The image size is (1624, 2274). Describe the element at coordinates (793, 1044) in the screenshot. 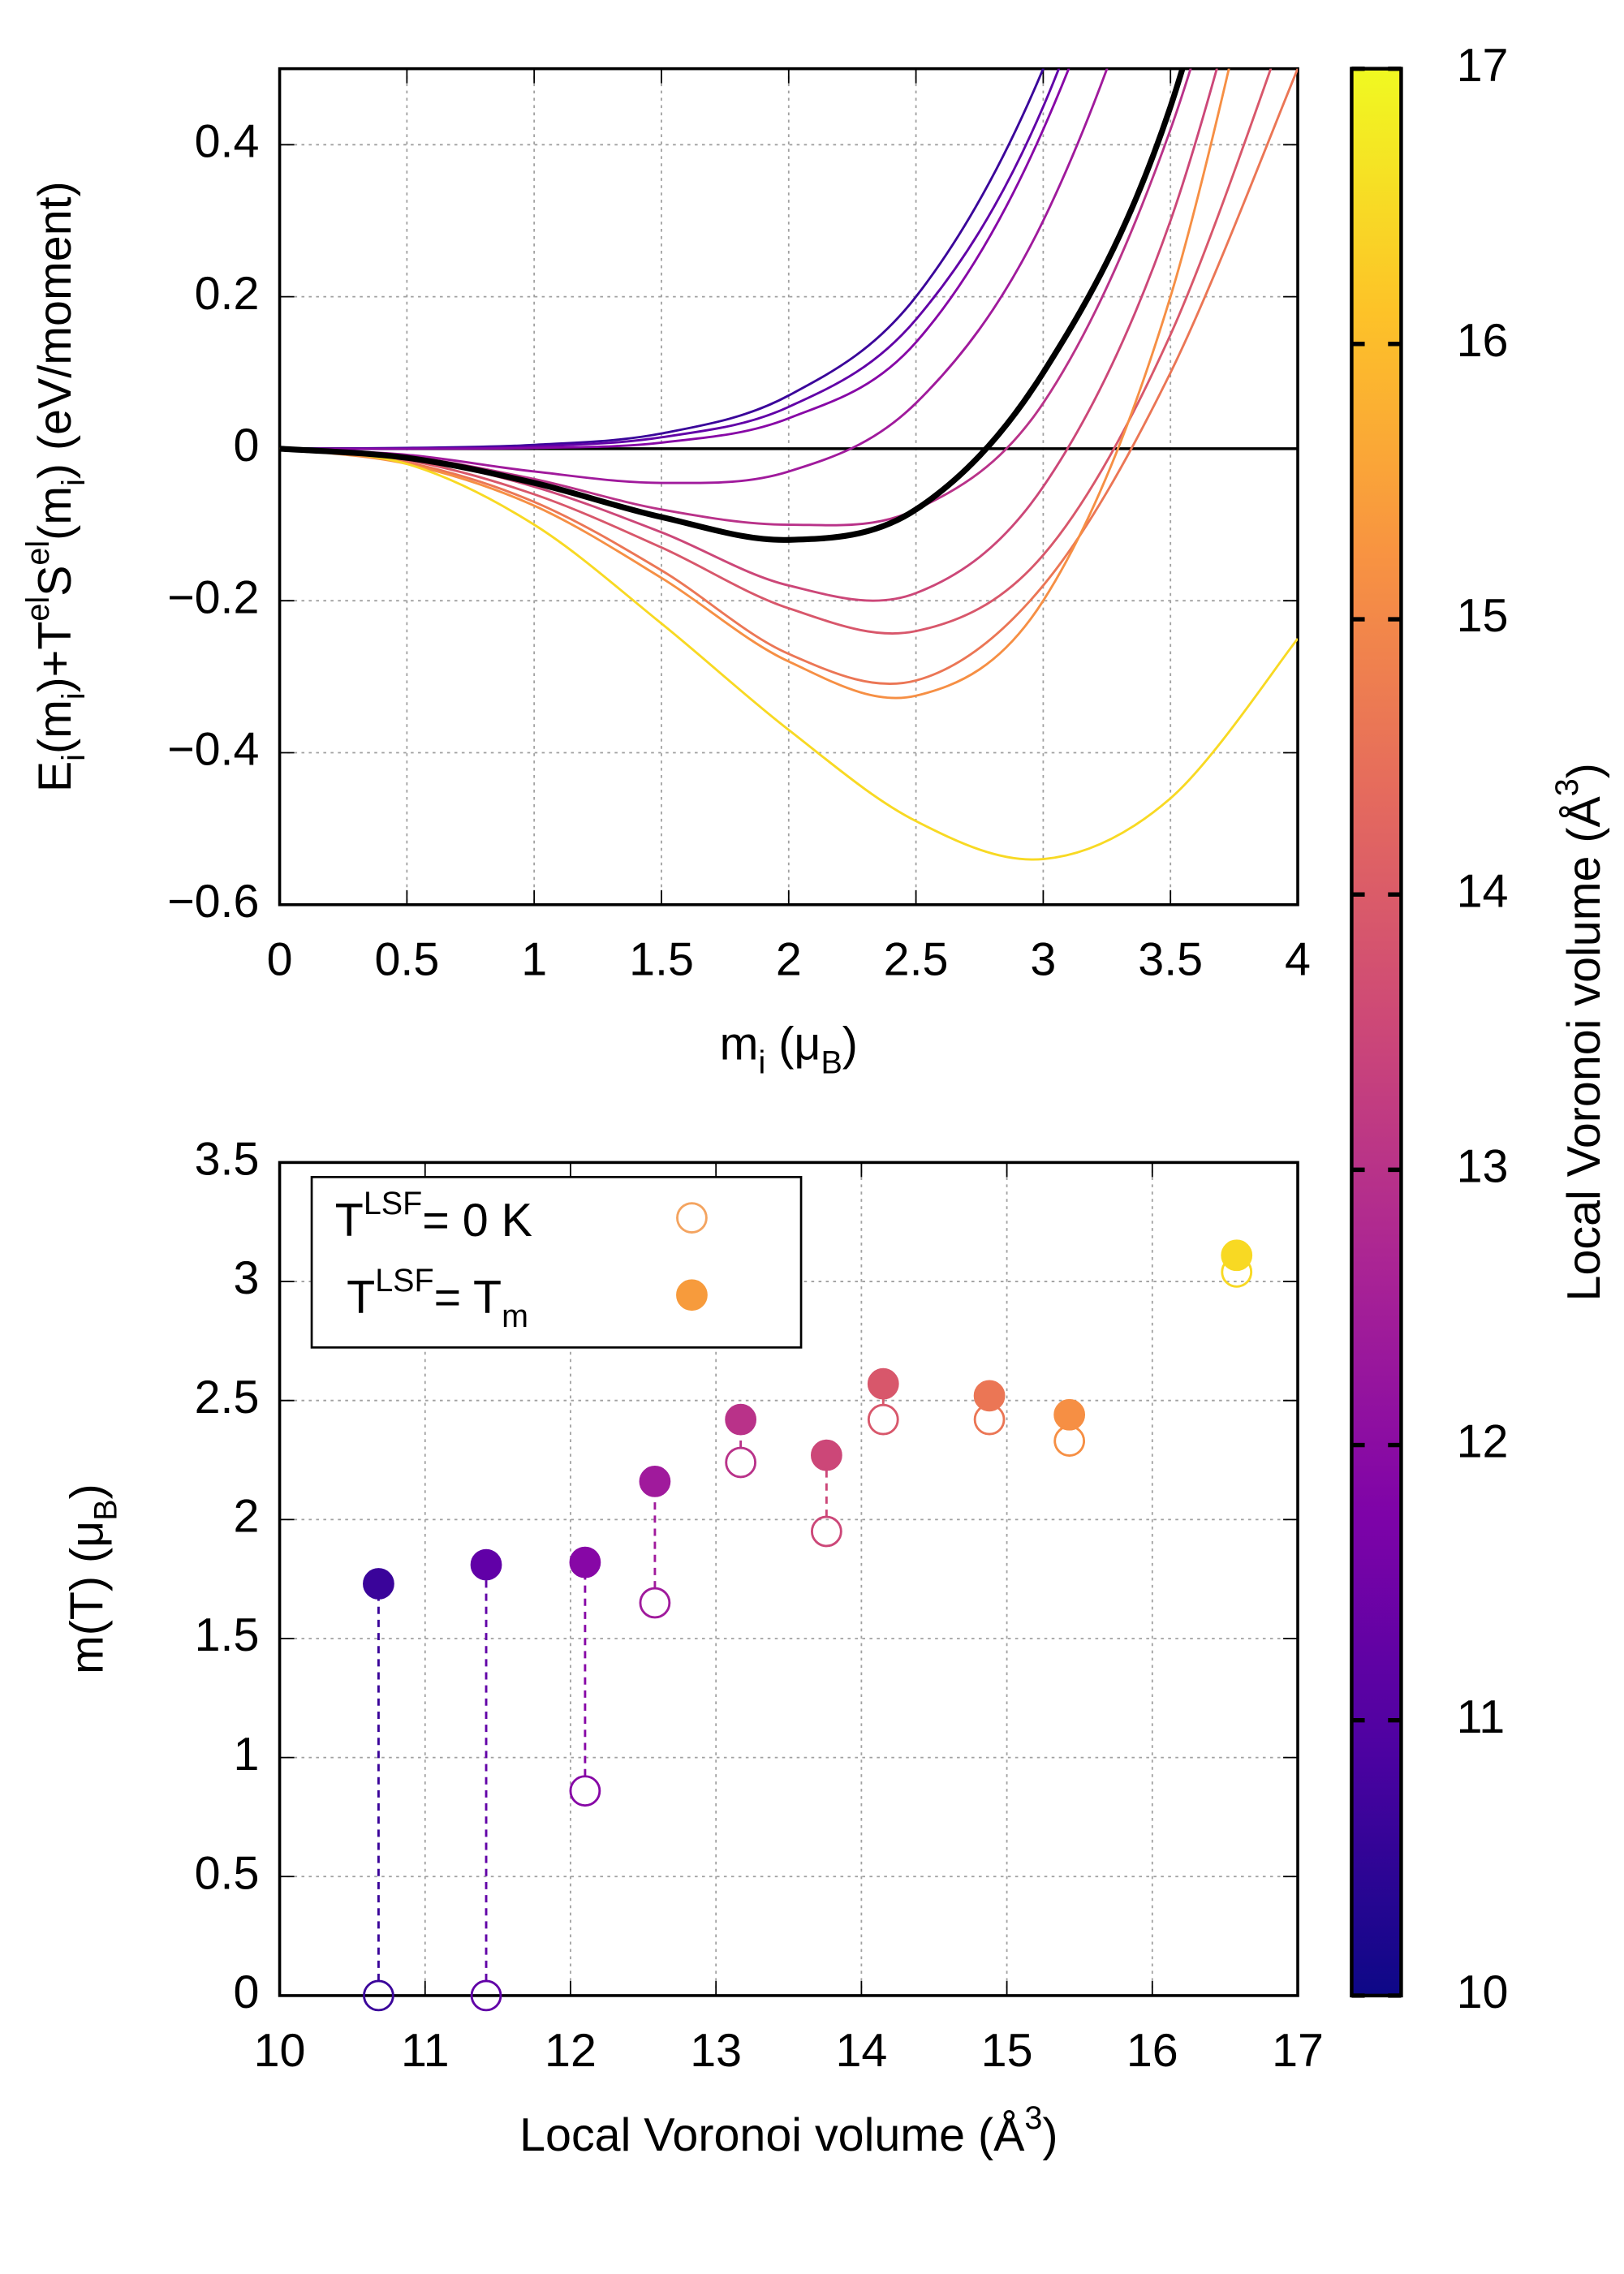

I see `label-part: (μ` at that location.